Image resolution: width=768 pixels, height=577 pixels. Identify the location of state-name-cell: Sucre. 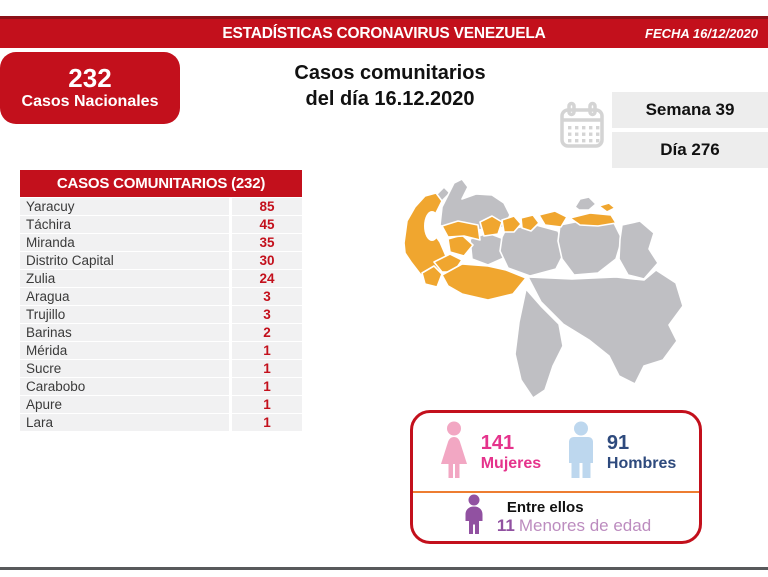
(124, 368).